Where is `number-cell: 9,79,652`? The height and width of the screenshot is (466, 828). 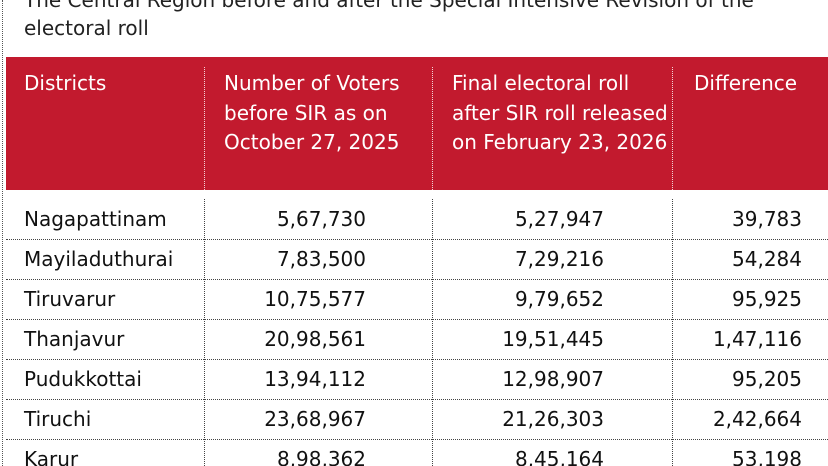 number-cell: 9,79,652 is located at coordinates (559, 299).